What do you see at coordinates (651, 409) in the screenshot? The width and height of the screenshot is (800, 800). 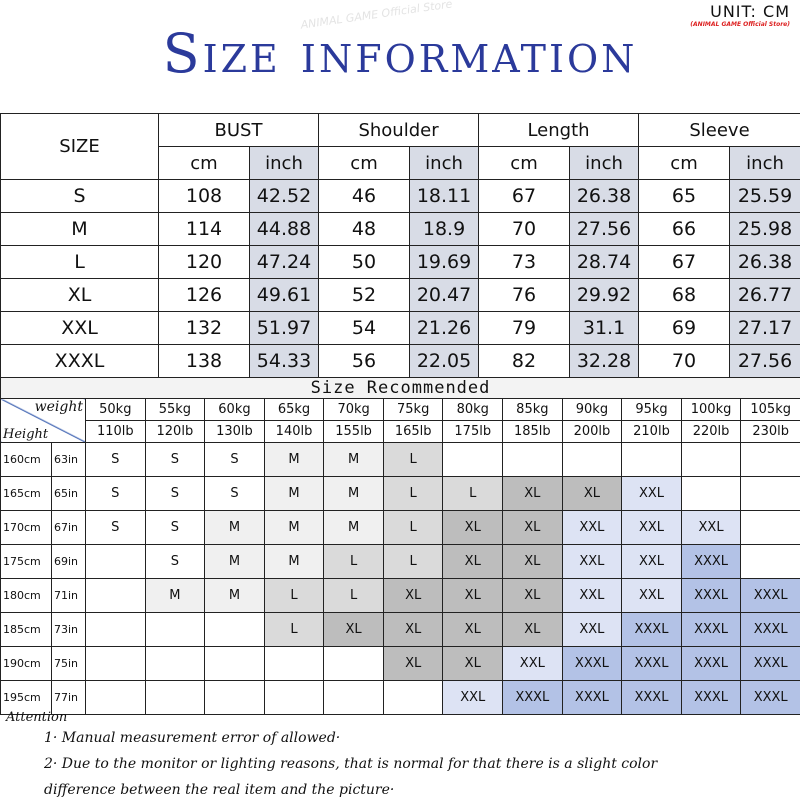 I see `weight-kg-header: 95kg` at bounding box center [651, 409].